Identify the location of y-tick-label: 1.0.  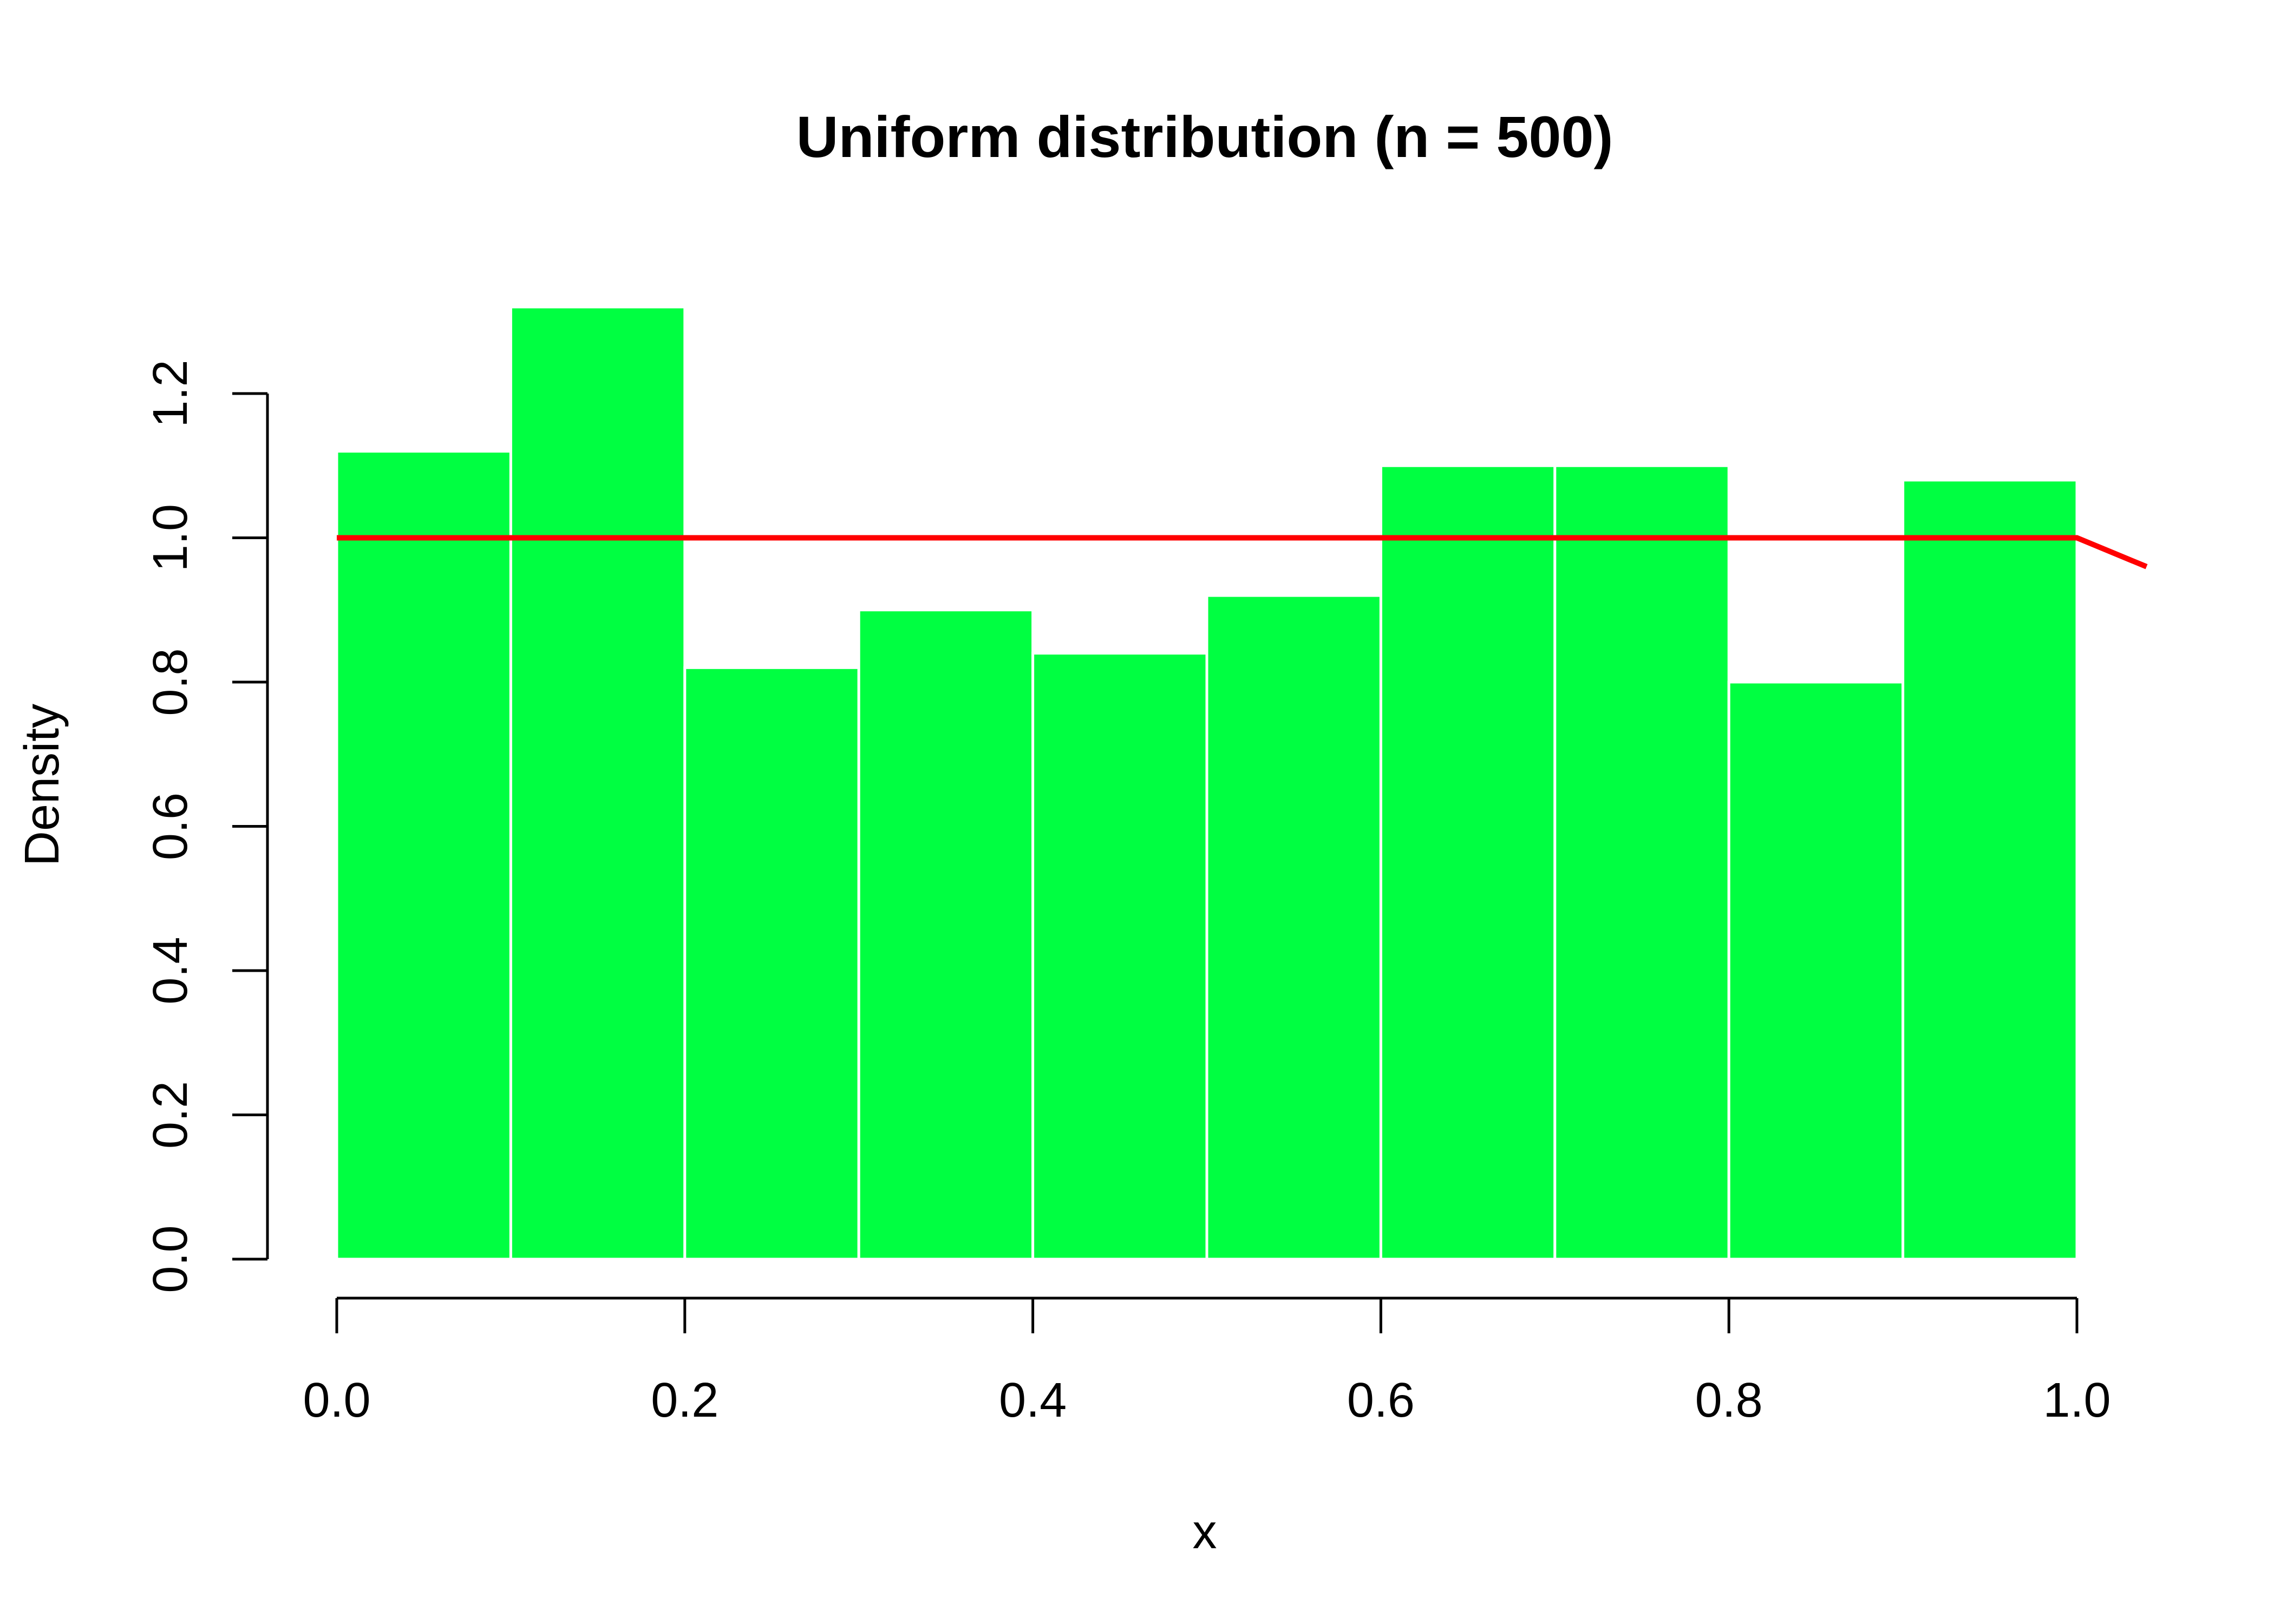
(171, 538).